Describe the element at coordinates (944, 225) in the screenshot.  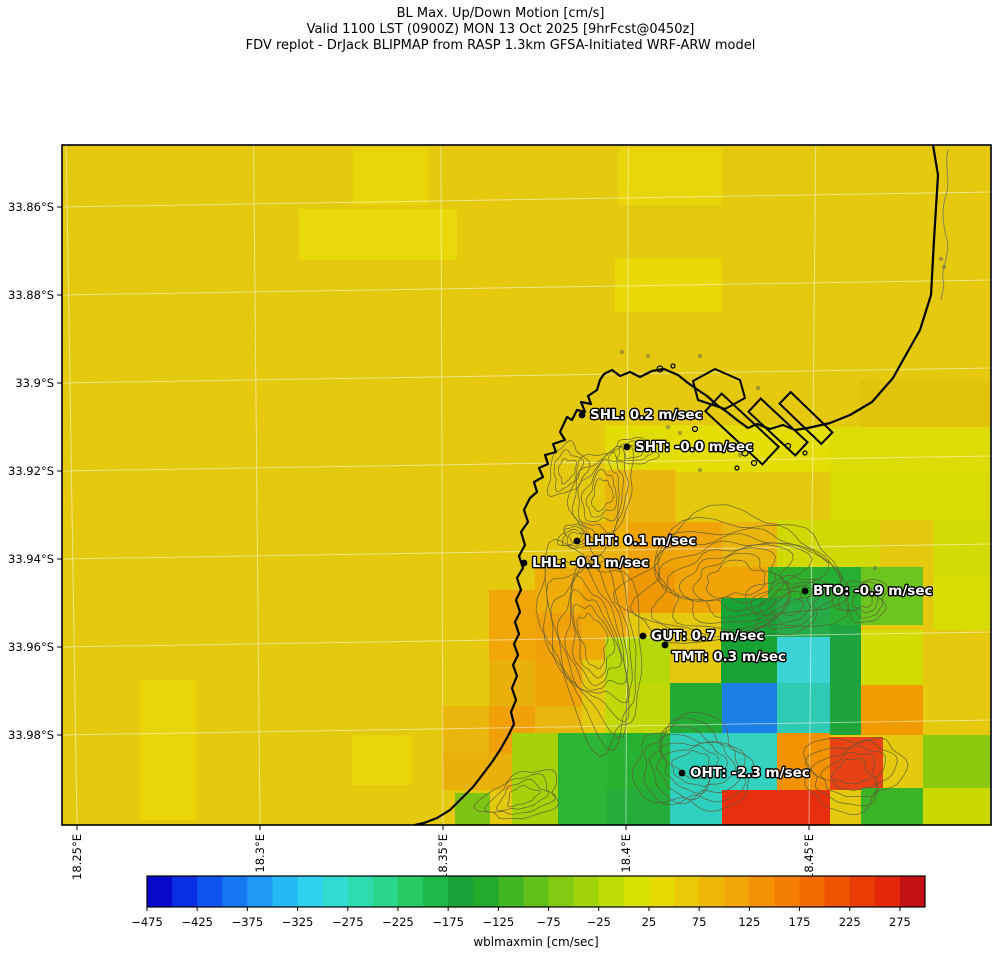
I see `offshore-contour` at that location.